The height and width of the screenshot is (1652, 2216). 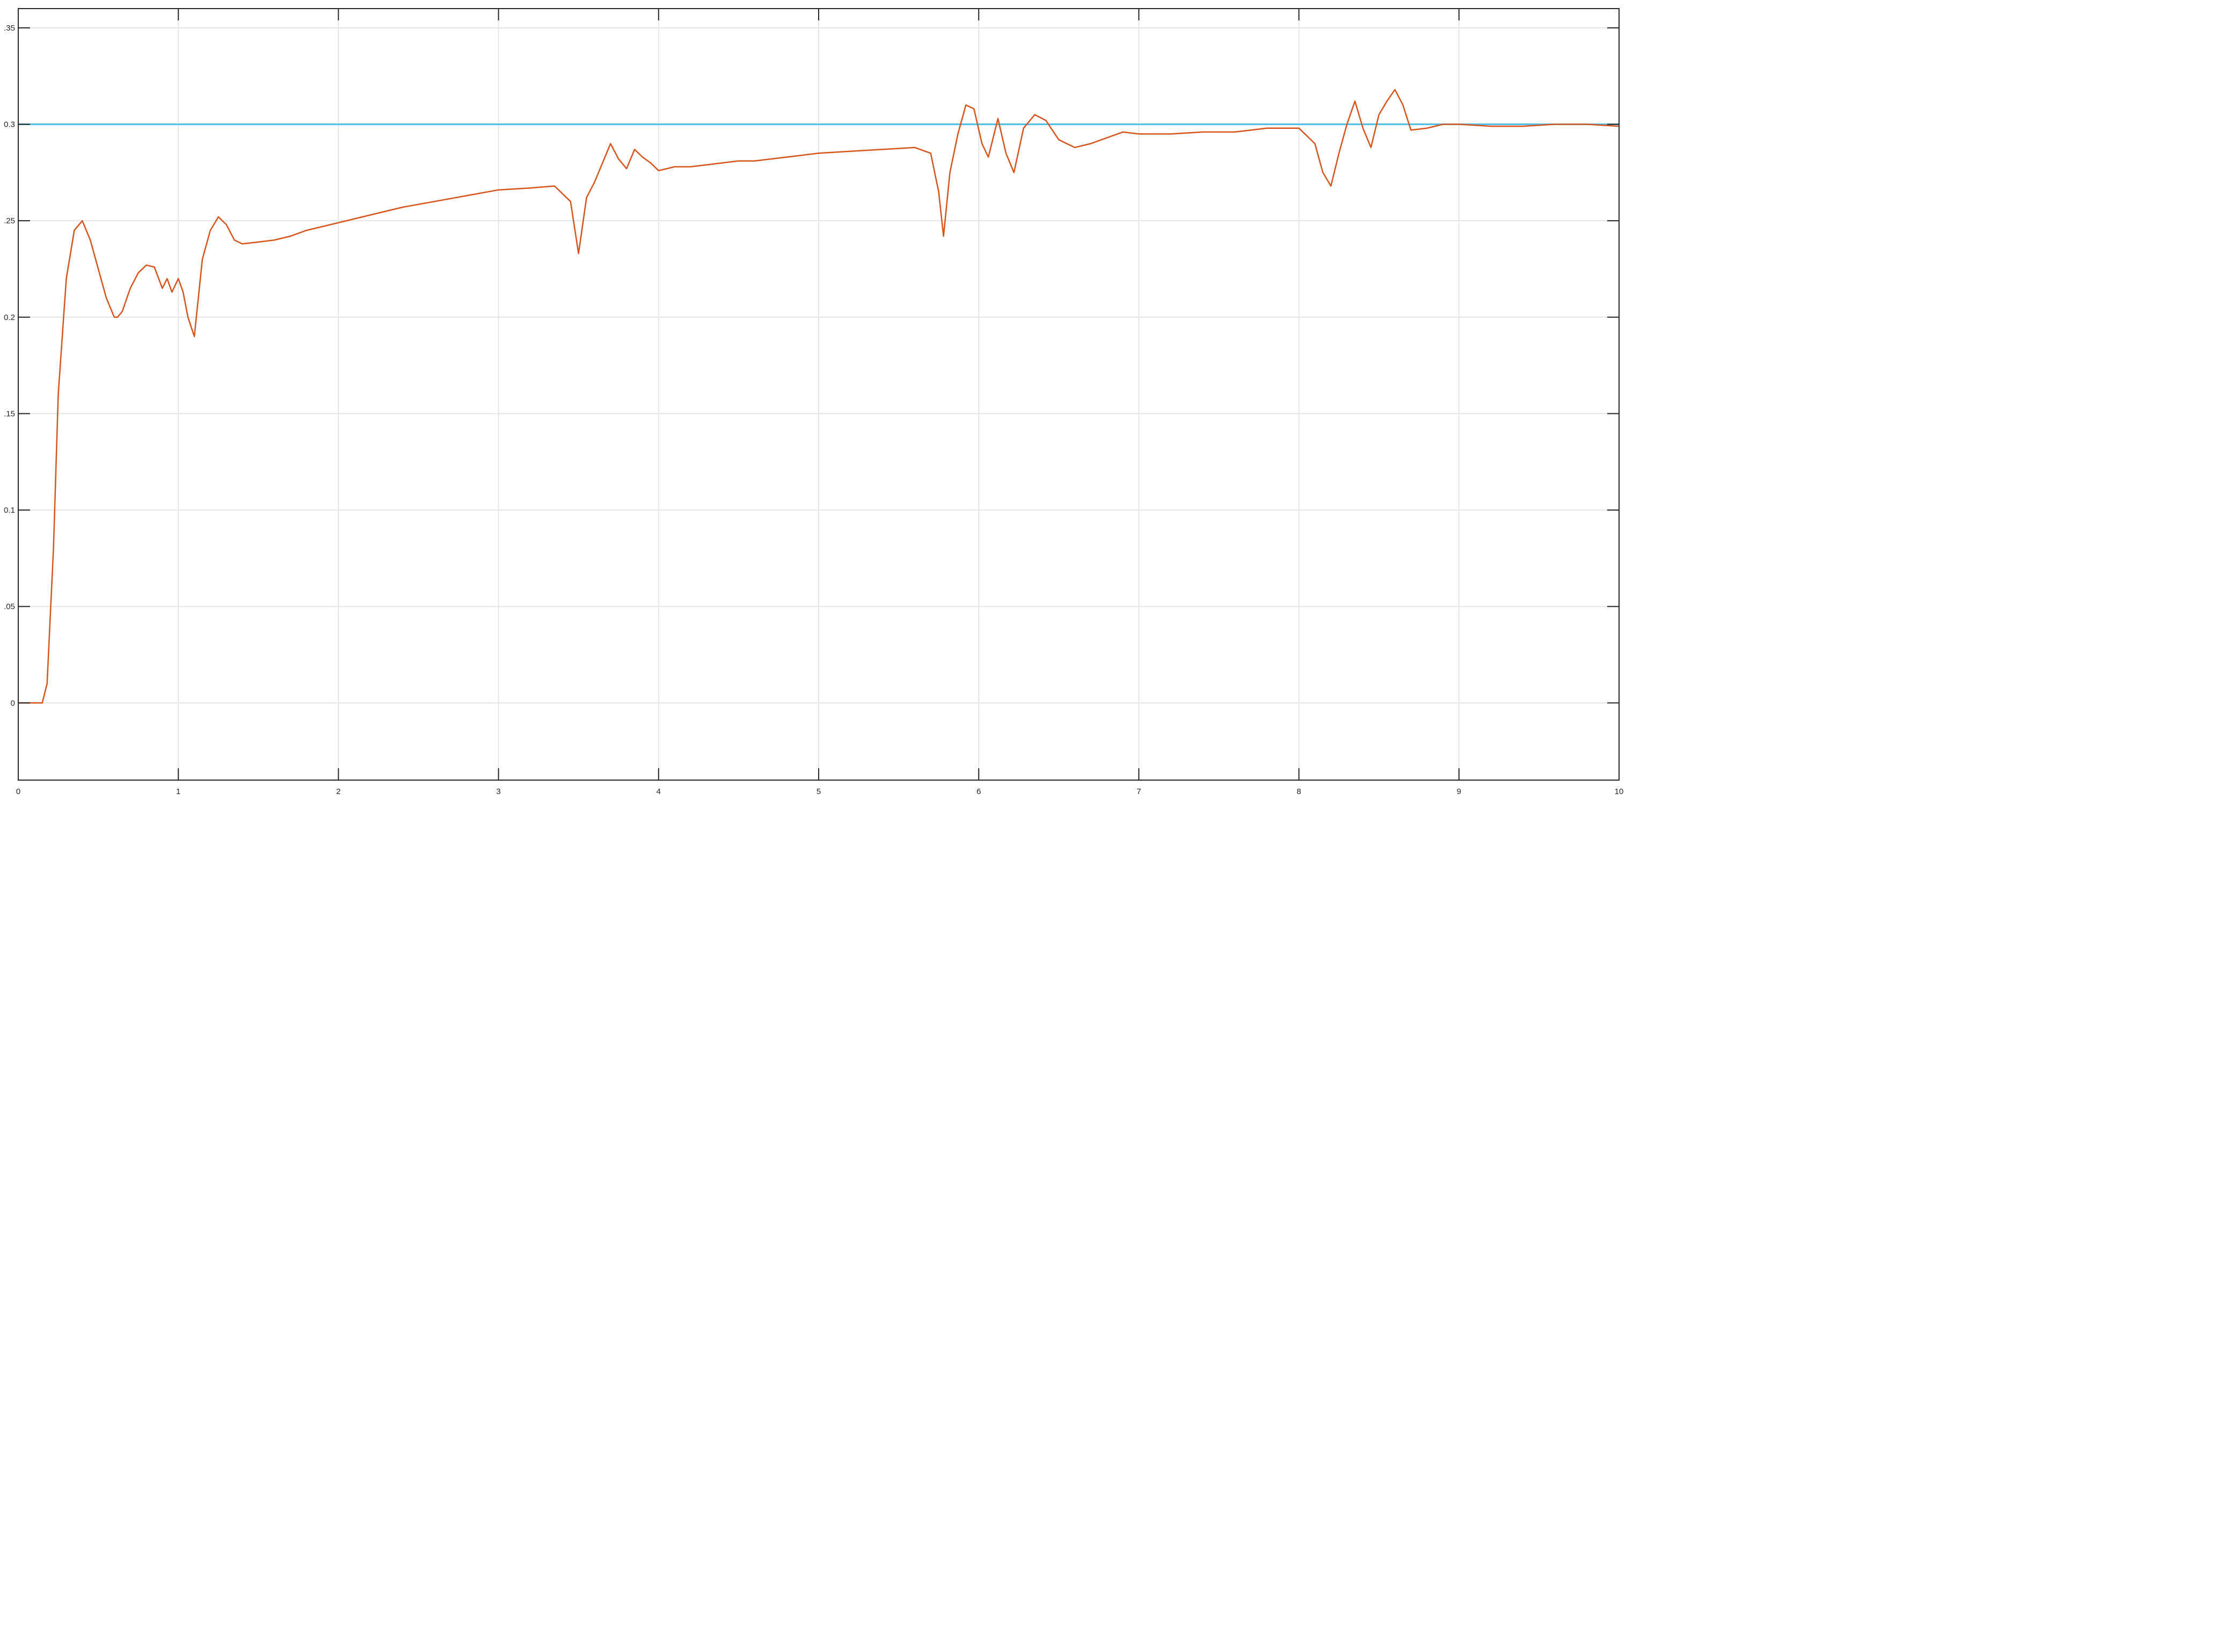 What do you see at coordinates (9, 414) in the screenshot?
I see `y-tick-label: .15` at bounding box center [9, 414].